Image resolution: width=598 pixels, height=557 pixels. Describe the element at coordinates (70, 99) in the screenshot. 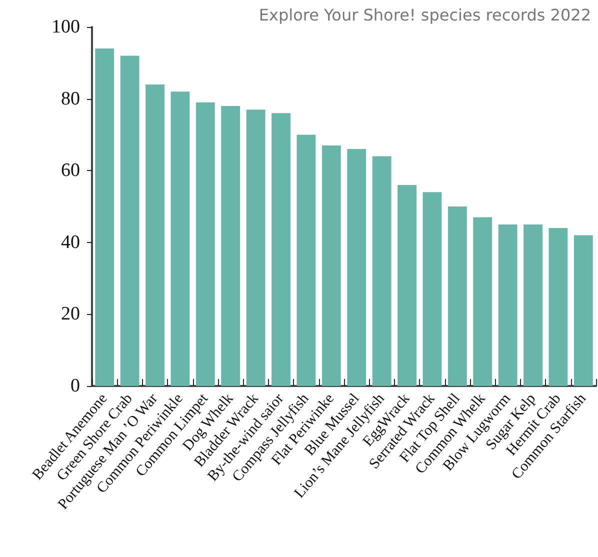

I see `y-tick-label: 80` at that location.